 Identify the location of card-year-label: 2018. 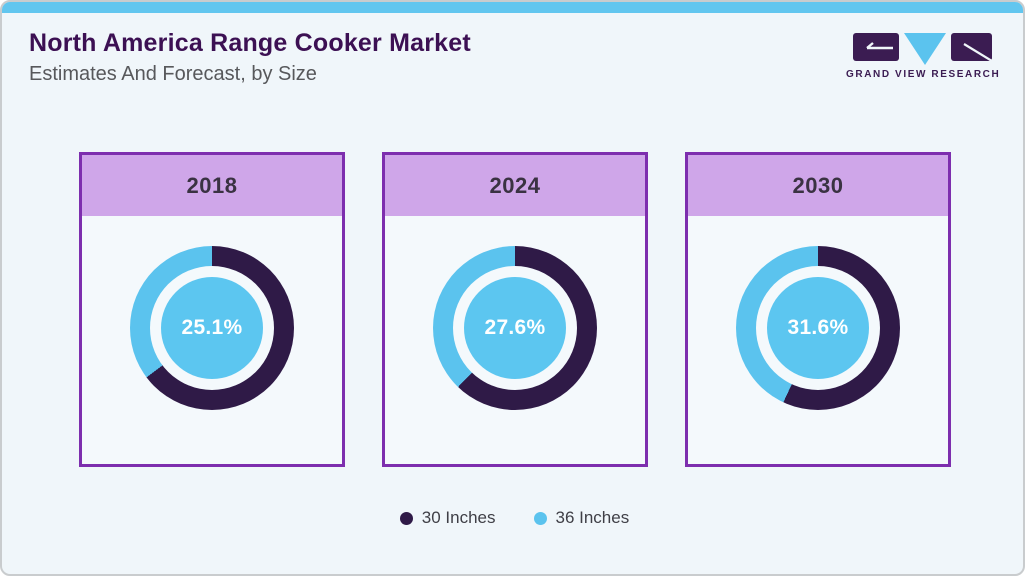
(212, 185).